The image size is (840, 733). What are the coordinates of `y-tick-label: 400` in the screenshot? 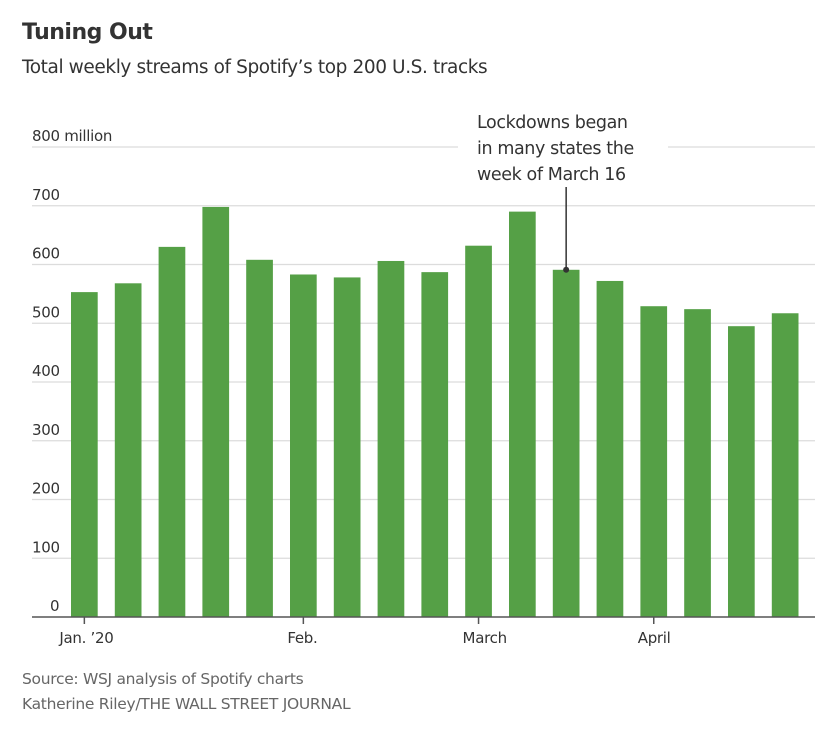 It's located at (46, 371).